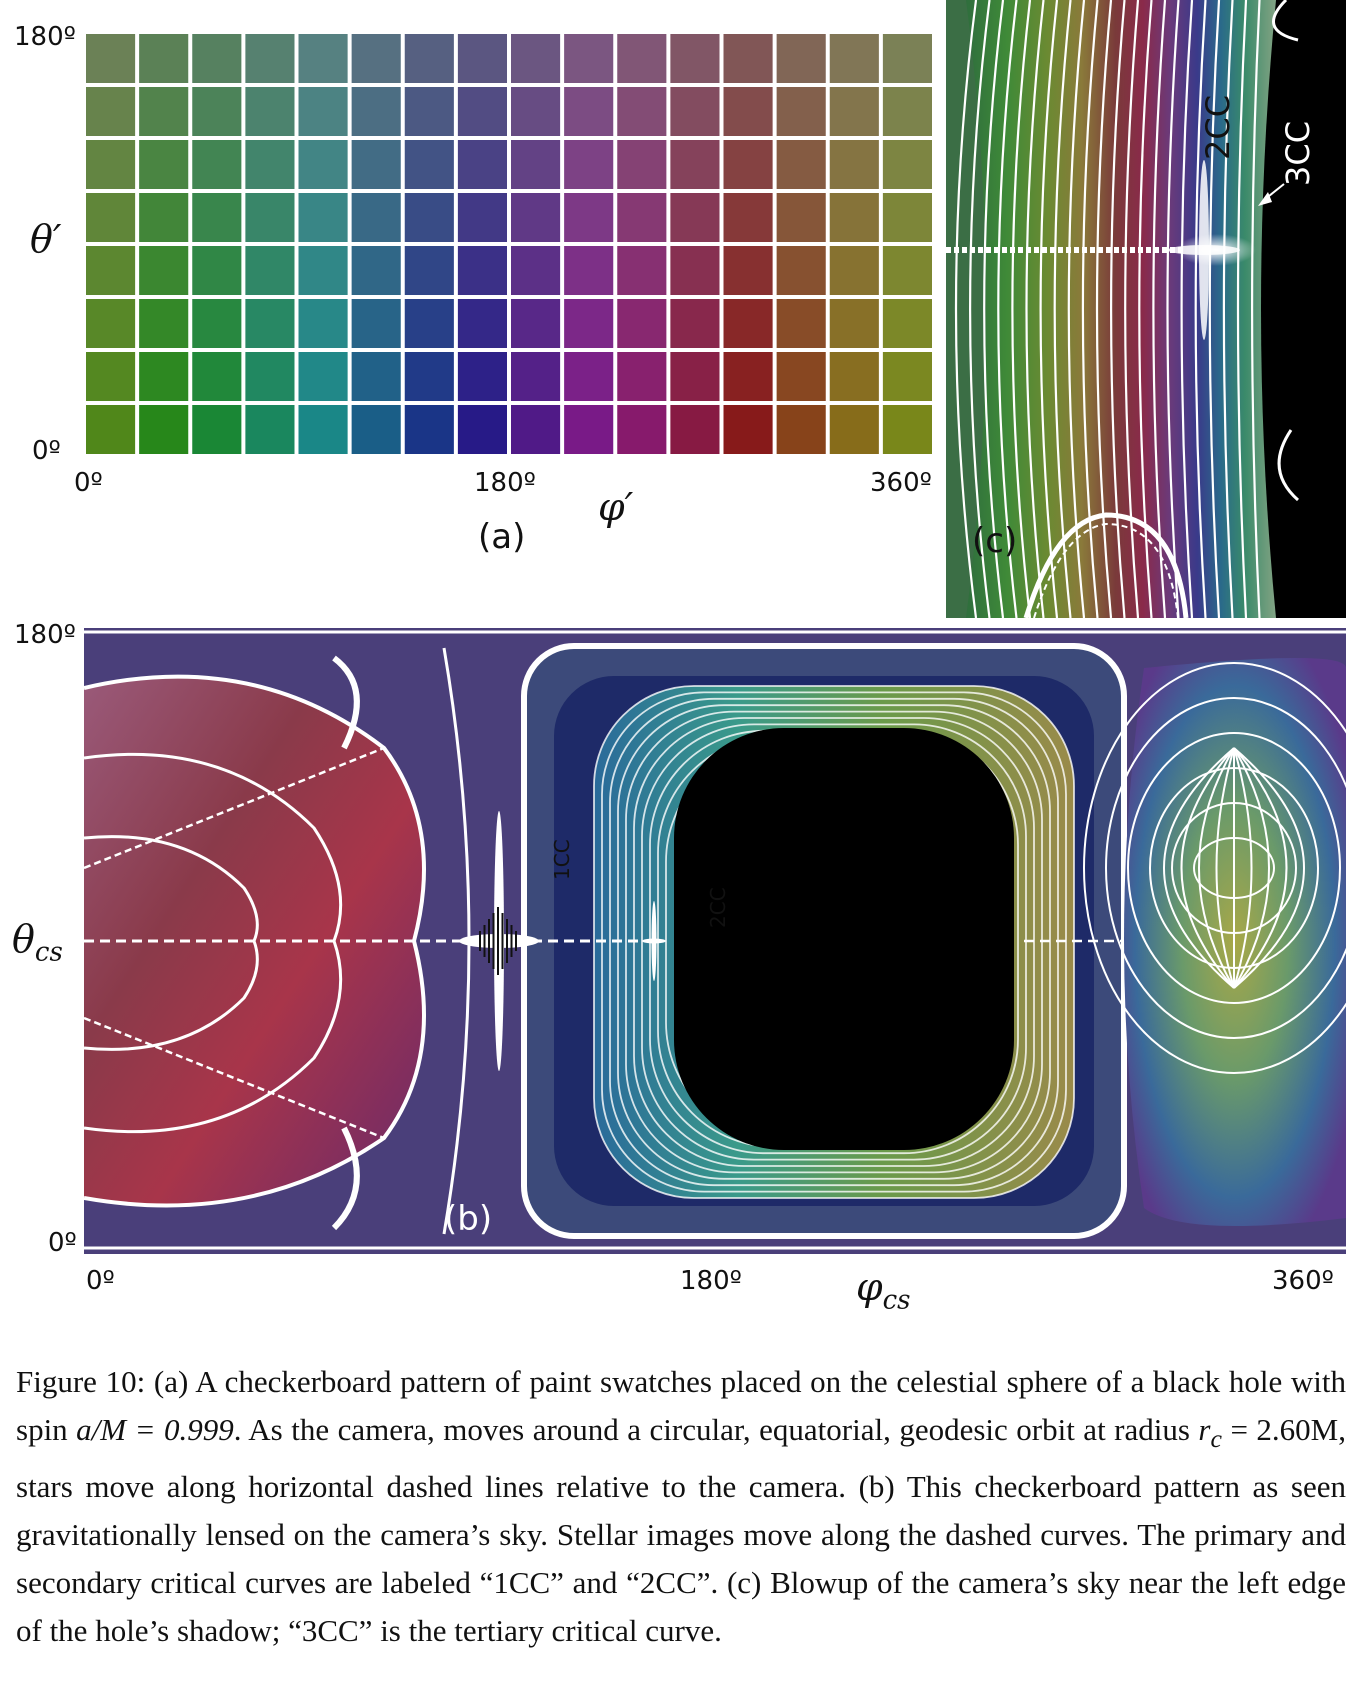 This screenshot has height=1700, width=1360. I want to click on panel-c-label-3cc: 3CC, so click(1298, 153).